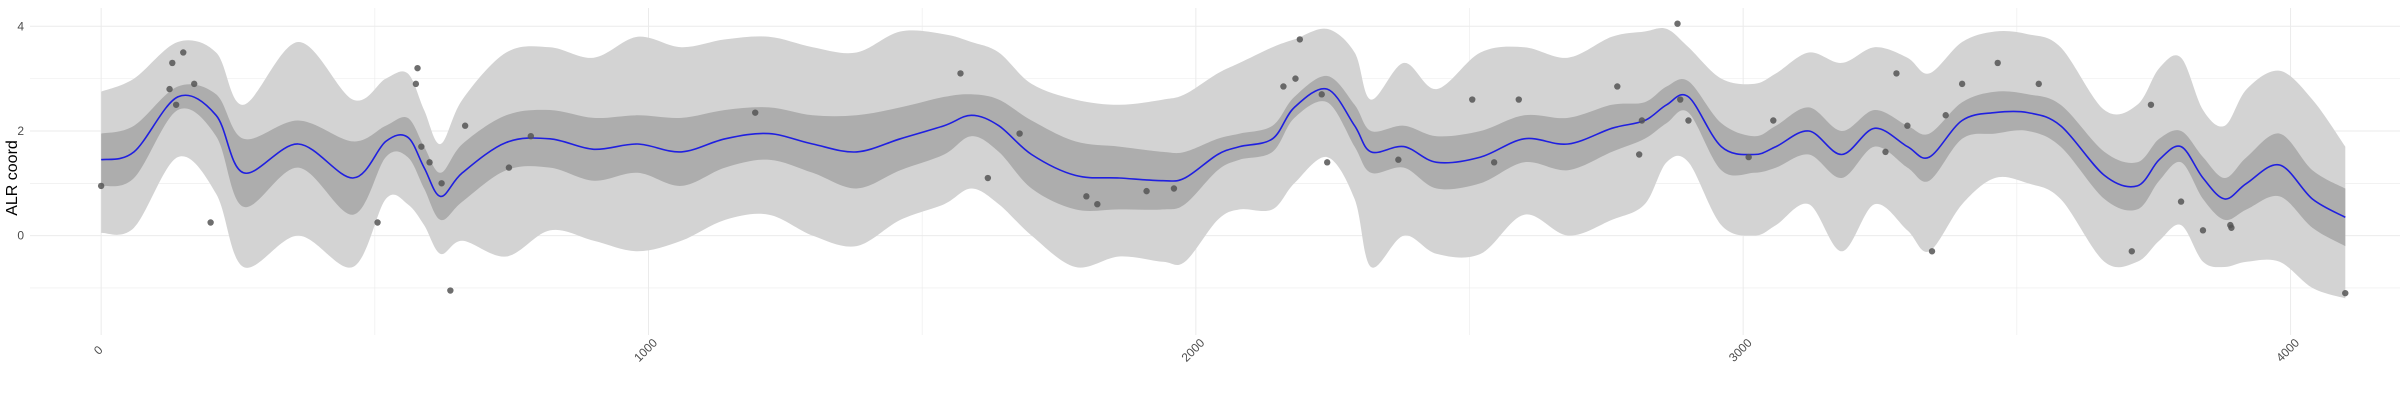 This screenshot has height=400, width=2400. I want to click on y-tick-label: 4, so click(20, 26).